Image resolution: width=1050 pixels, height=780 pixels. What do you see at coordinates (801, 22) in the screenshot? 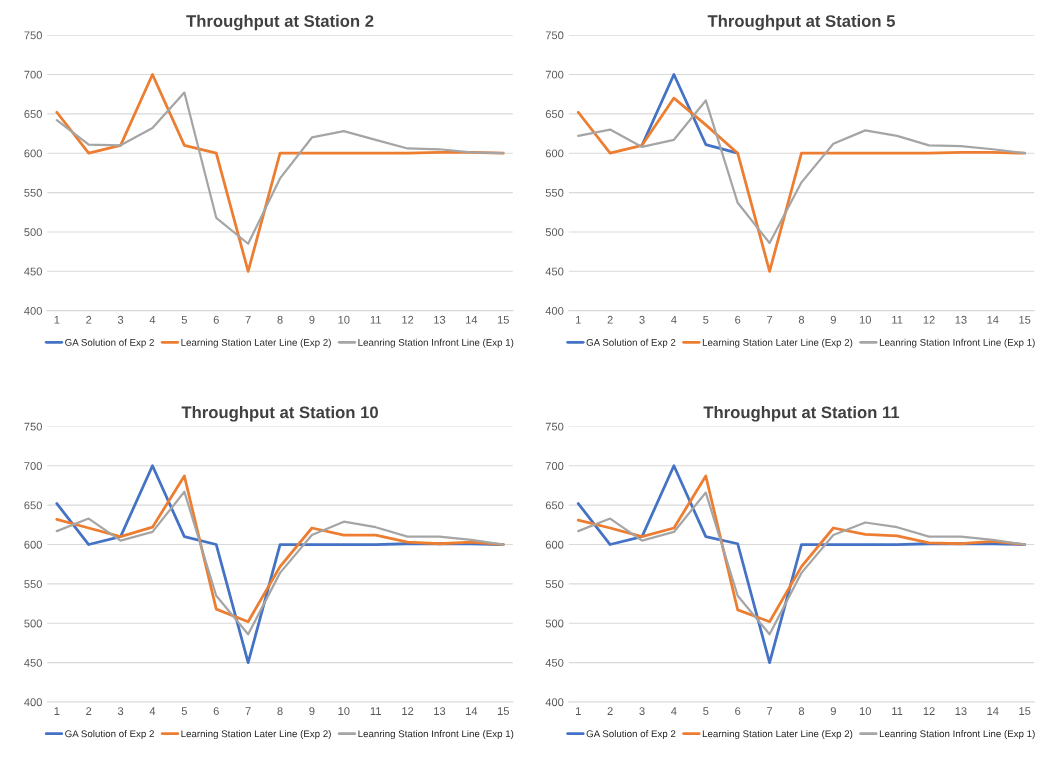
I see `chart-title: Throughput at Station 5` at bounding box center [801, 22].